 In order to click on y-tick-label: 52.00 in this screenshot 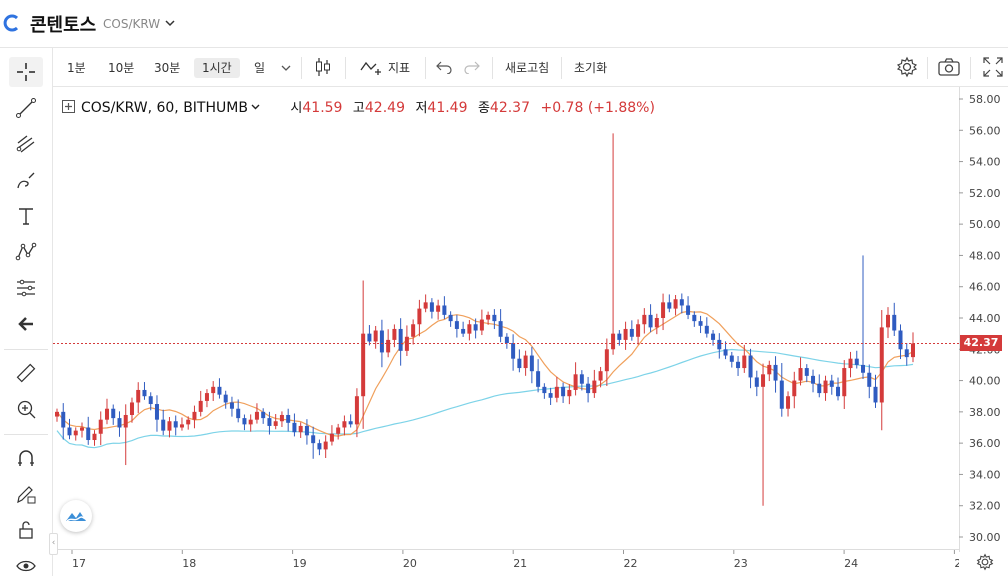, I will do `click(985, 193)`.